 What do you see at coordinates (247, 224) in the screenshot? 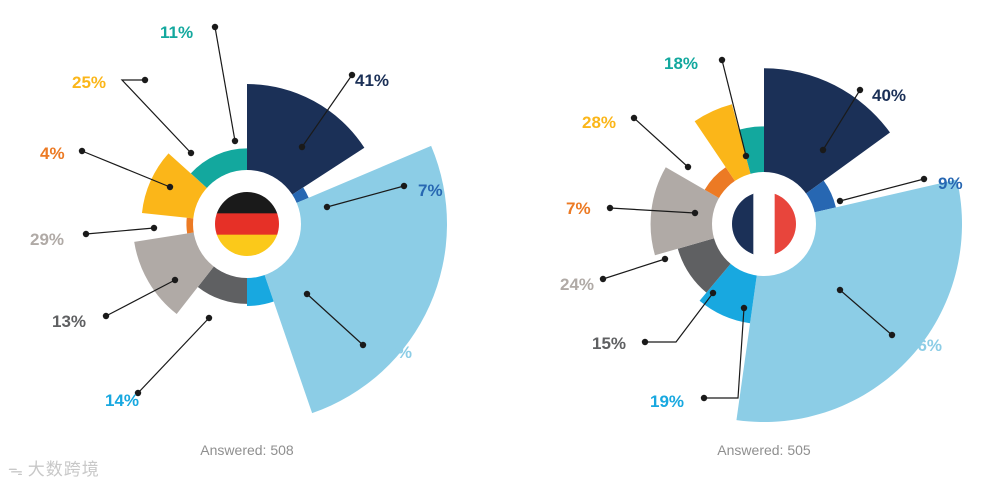
I see `germany-flag-icon` at bounding box center [247, 224].